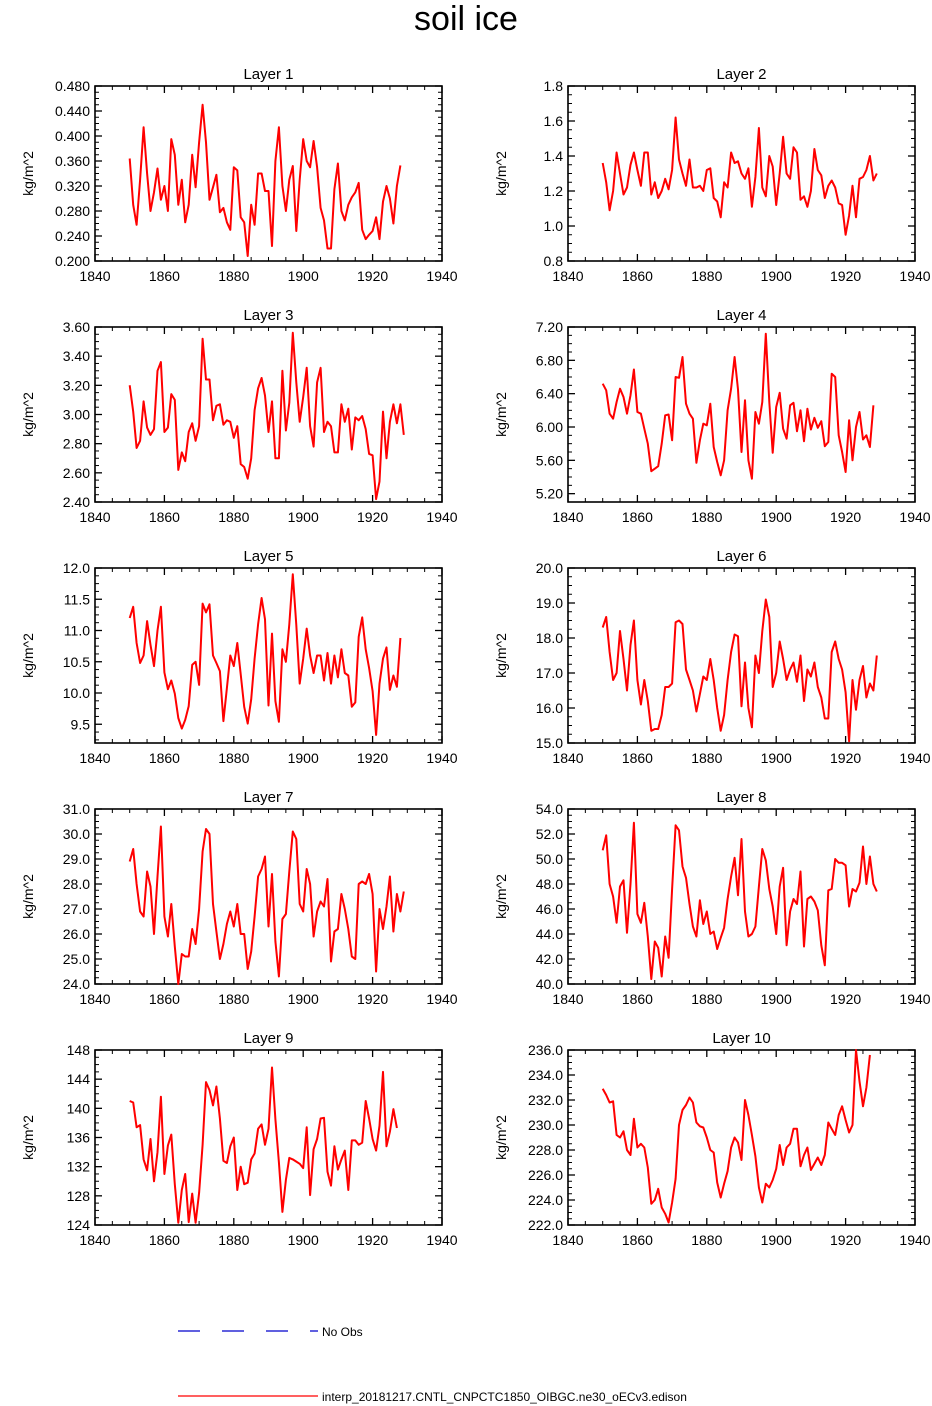 This screenshot has width=932, height=1406. I want to click on panel-title: Layer 6, so click(741, 556).